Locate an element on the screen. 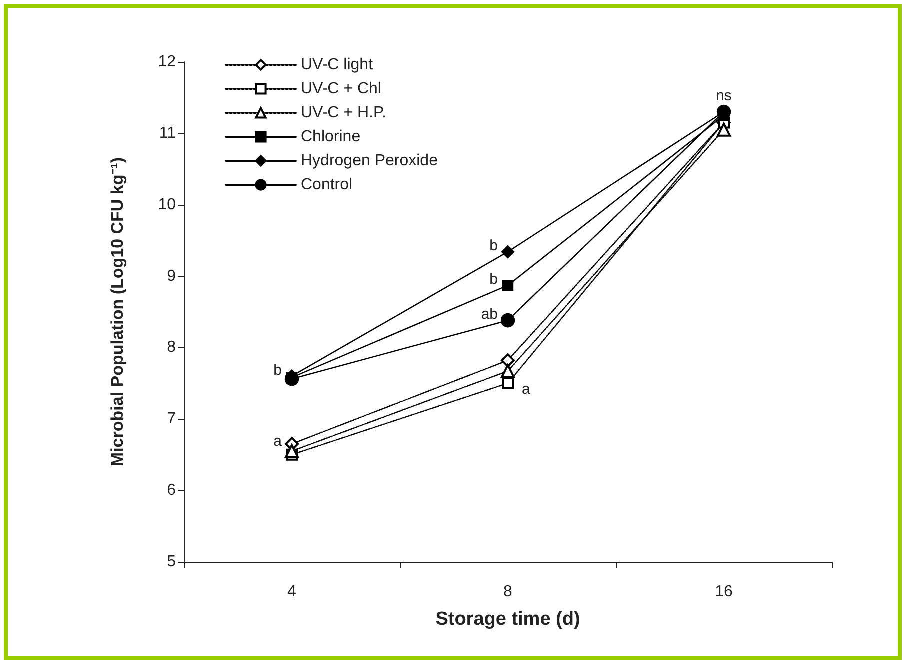 Image resolution: width=906 pixels, height=660 pixels. annotation: ns is located at coordinates (724, 96).